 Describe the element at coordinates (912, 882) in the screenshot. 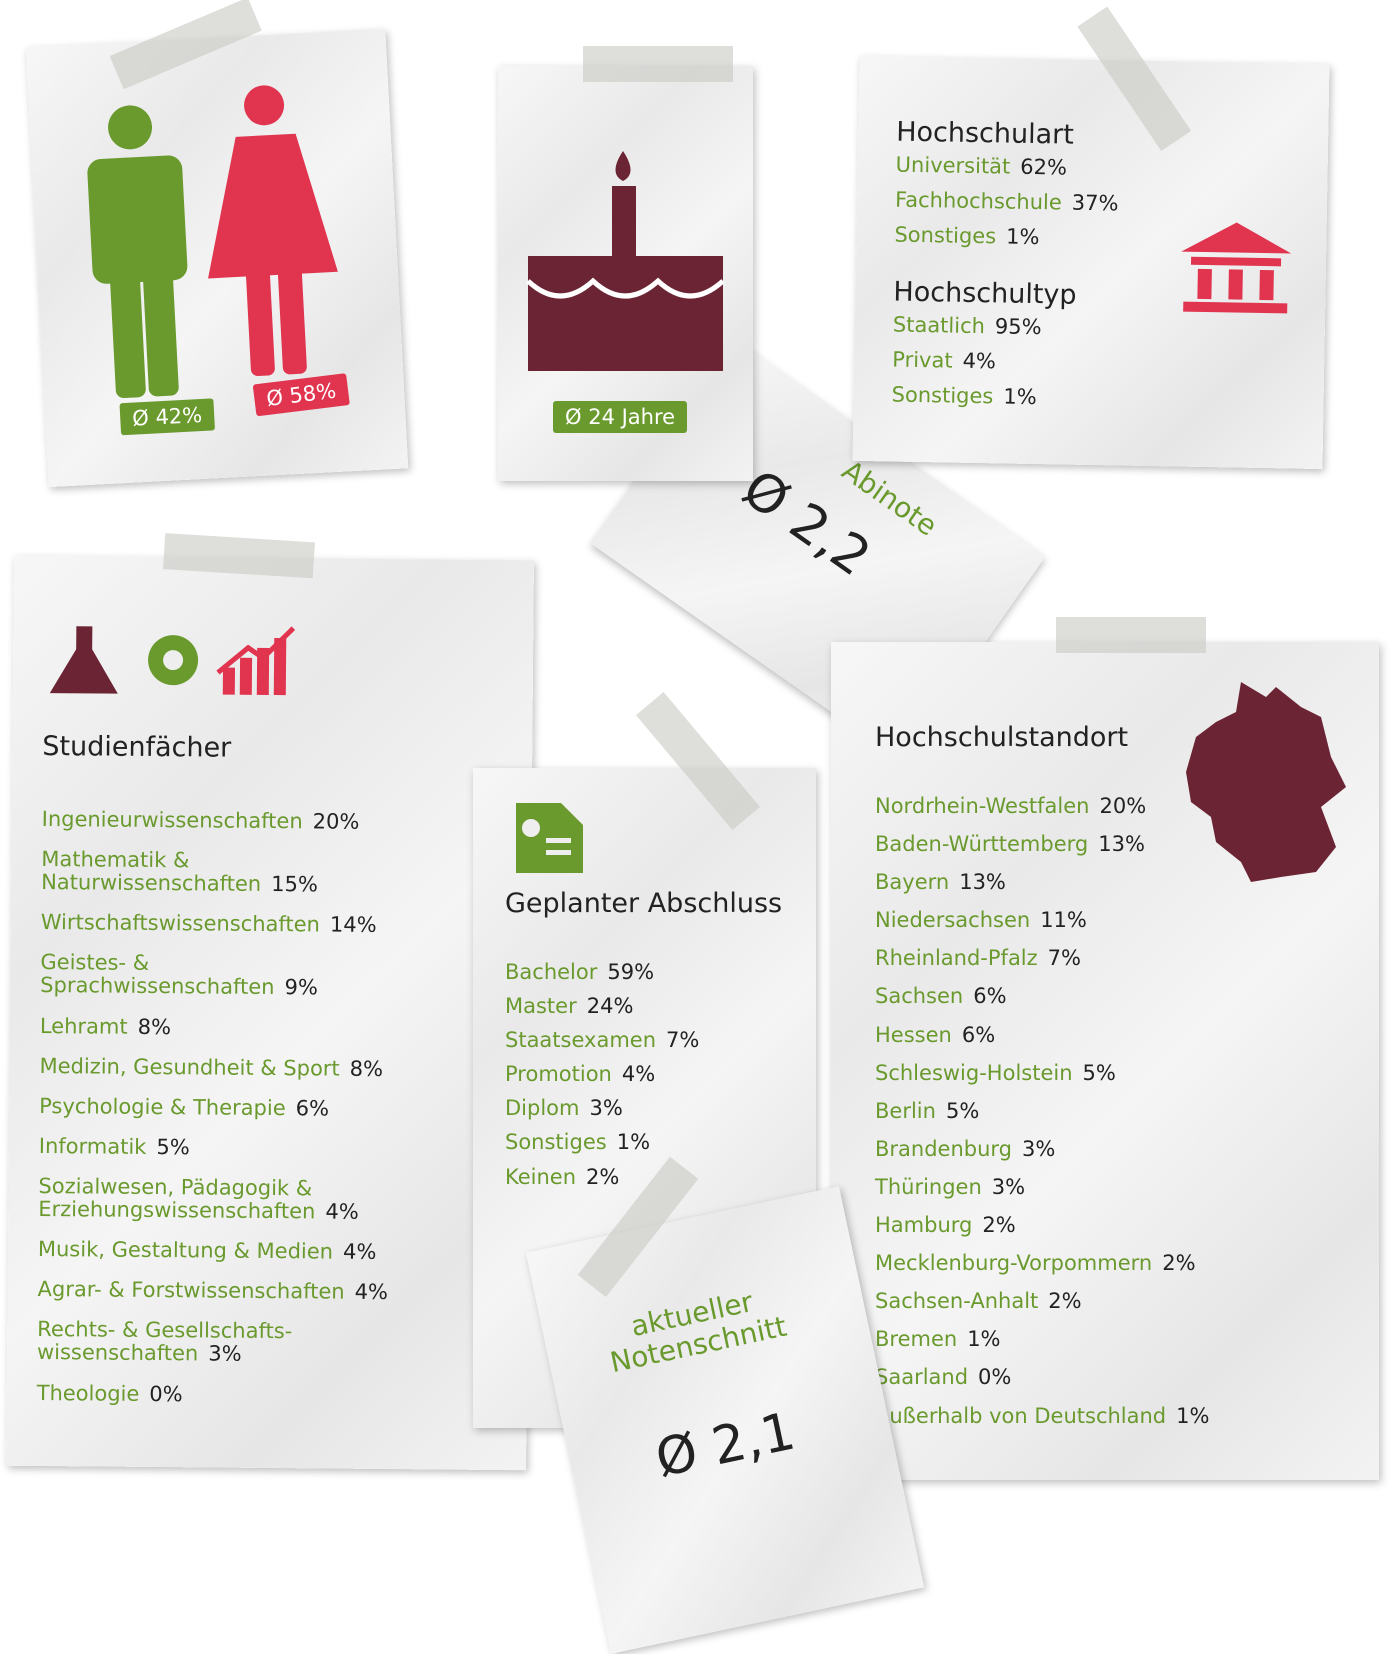

I see `item-label: Bayern` at that location.